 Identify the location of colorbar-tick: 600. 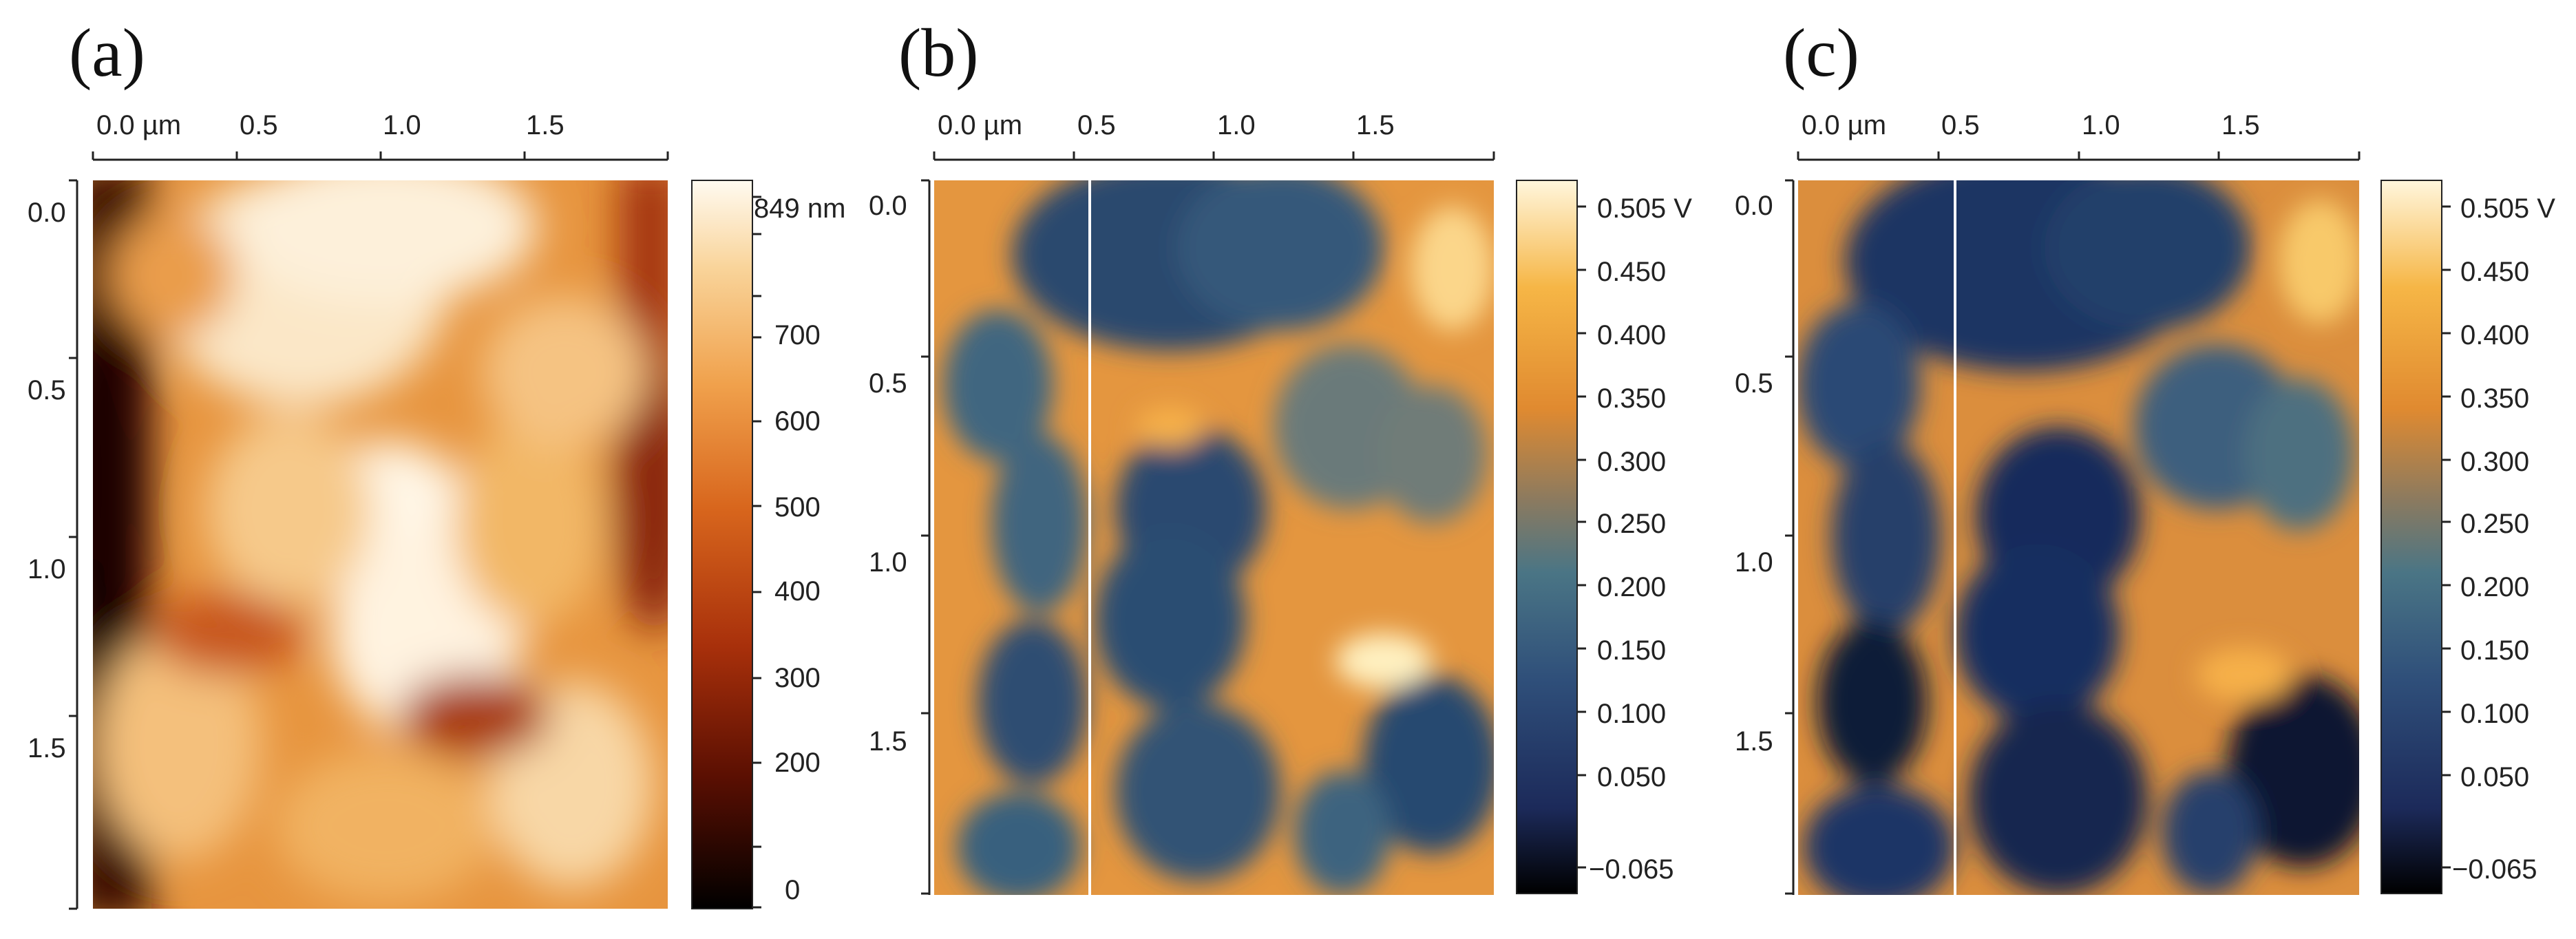
(798, 421).